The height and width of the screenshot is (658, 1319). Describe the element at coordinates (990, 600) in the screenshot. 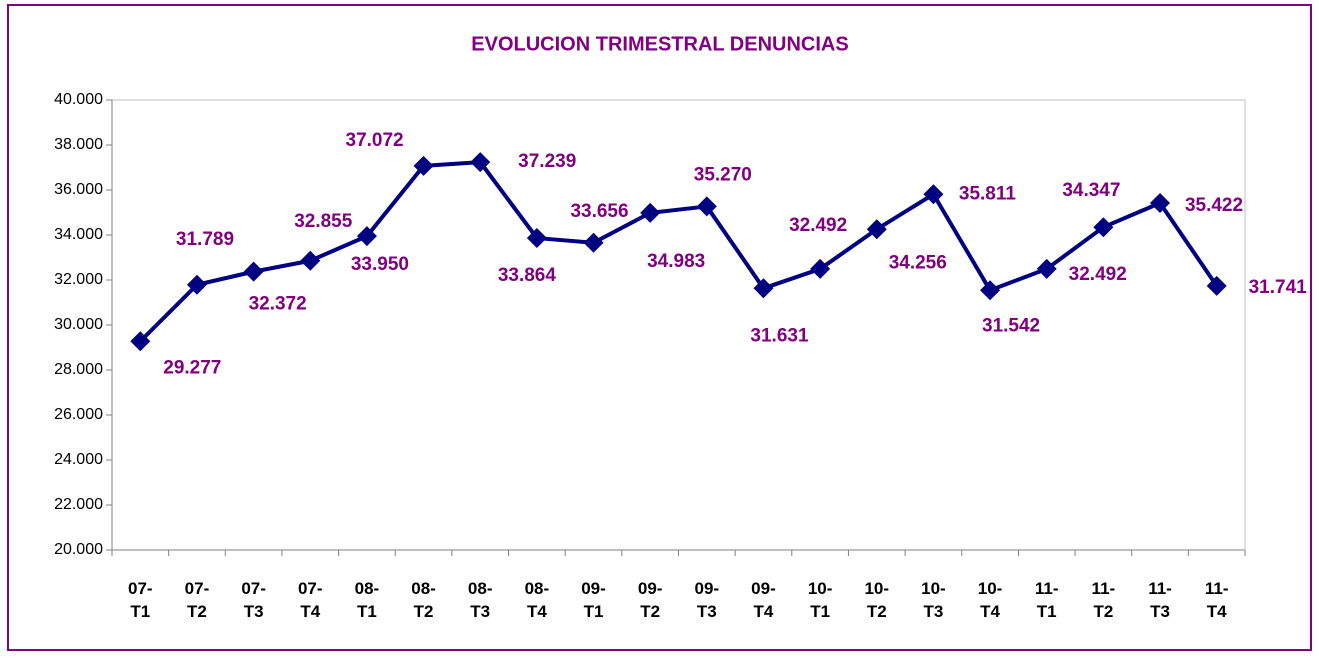

I see `x-tick-label: 10-T4` at that location.